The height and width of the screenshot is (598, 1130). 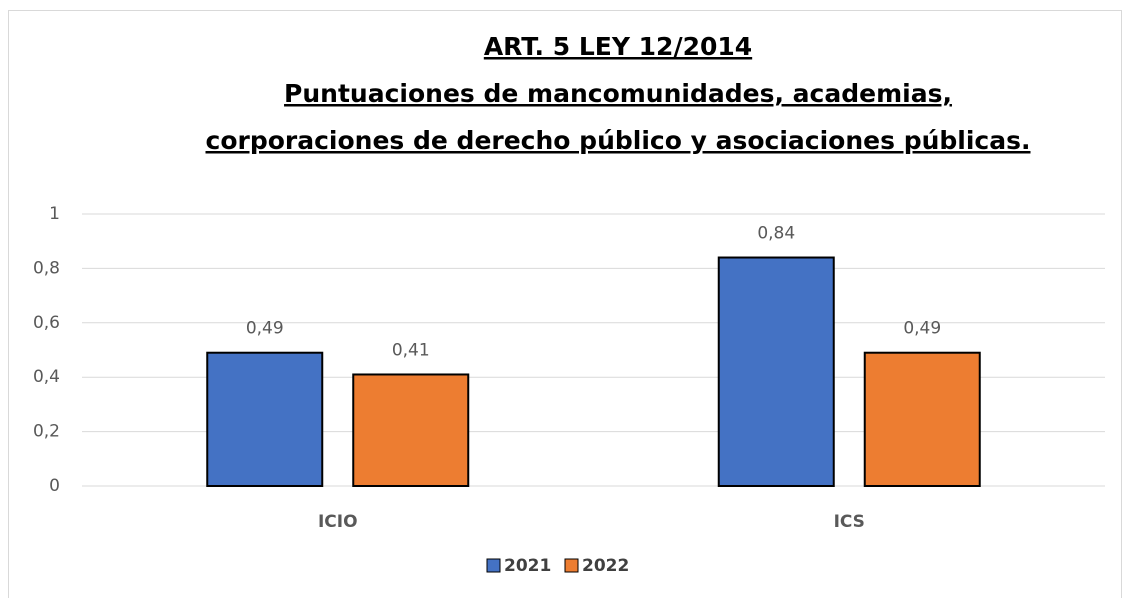 What do you see at coordinates (54, 486) in the screenshot?
I see `y-tick-label: 0` at bounding box center [54, 486].